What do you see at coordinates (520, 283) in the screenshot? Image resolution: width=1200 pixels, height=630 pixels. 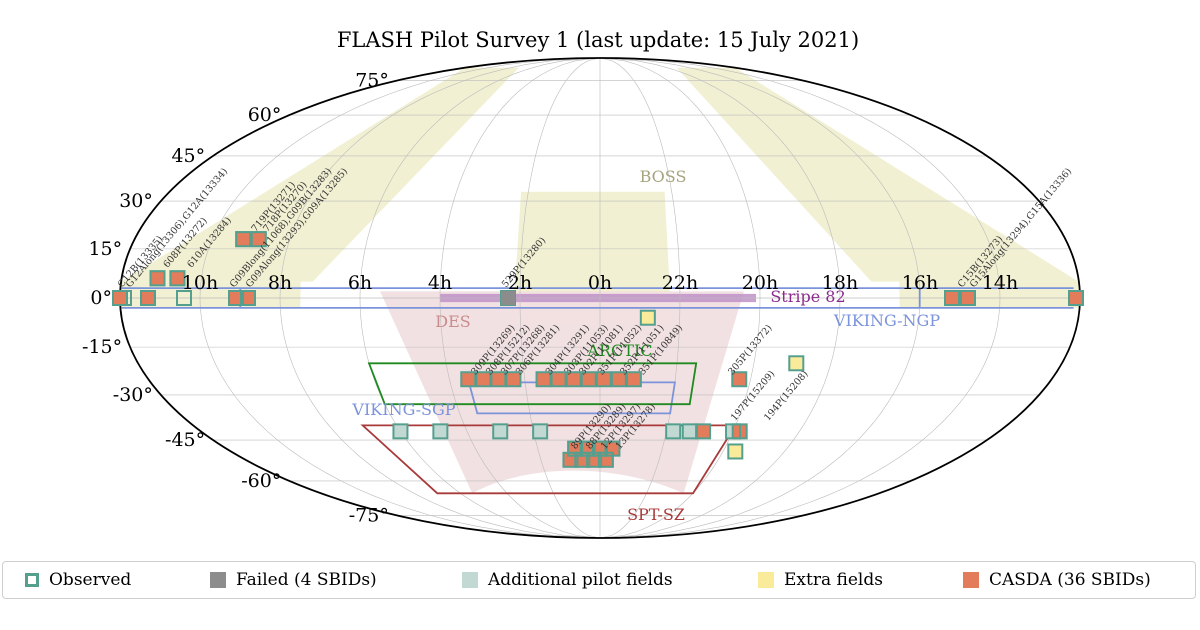 I see `ra-tick-2h: 2h` at bounding box center [520, 283].